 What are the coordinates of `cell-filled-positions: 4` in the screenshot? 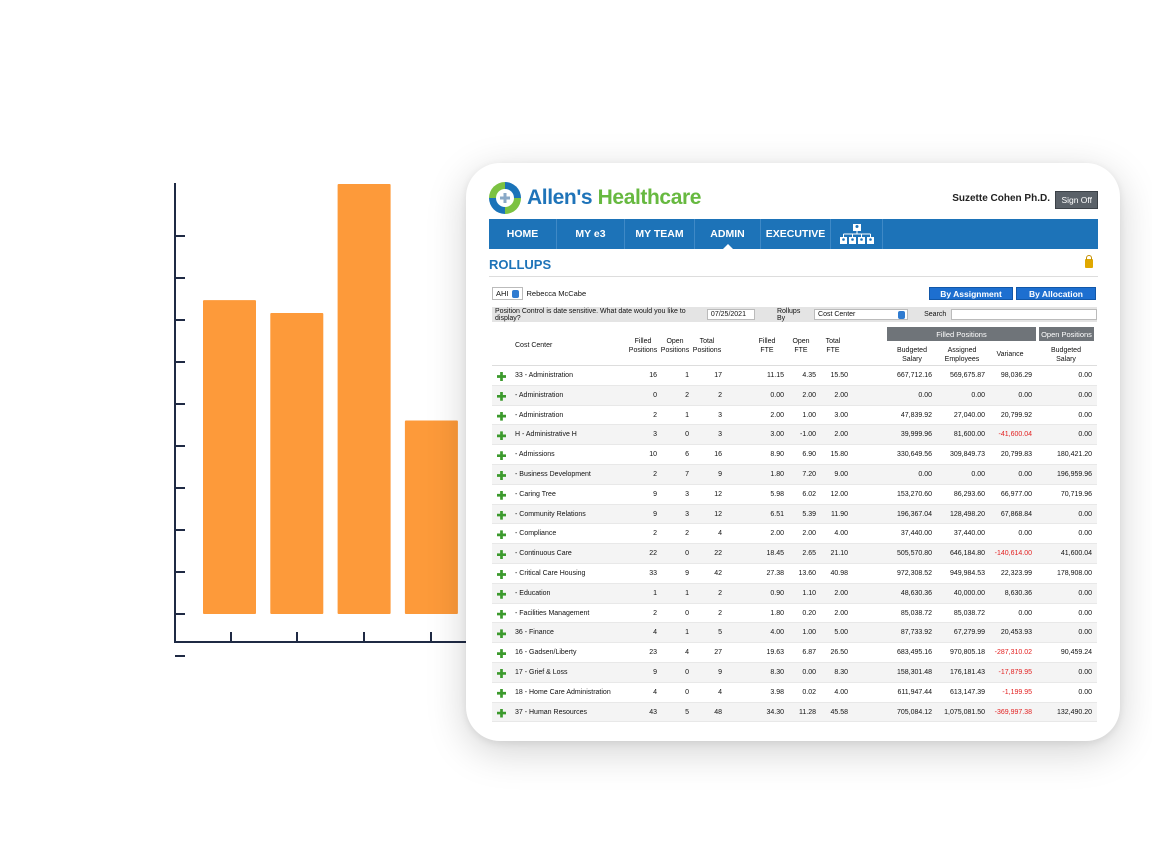 It's located at (655, 633).